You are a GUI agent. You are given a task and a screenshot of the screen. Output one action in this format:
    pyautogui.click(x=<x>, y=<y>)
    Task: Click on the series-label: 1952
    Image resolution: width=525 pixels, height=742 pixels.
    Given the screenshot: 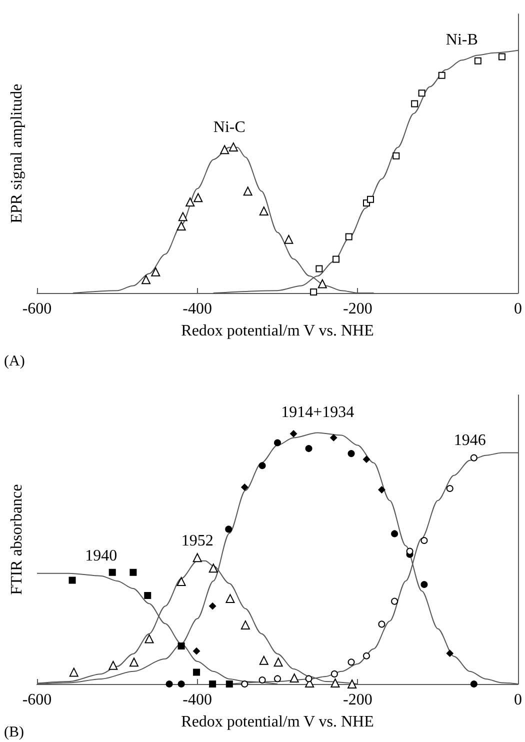 What is the action you would take?
    pyautogui.click(x=197, y=541)
    